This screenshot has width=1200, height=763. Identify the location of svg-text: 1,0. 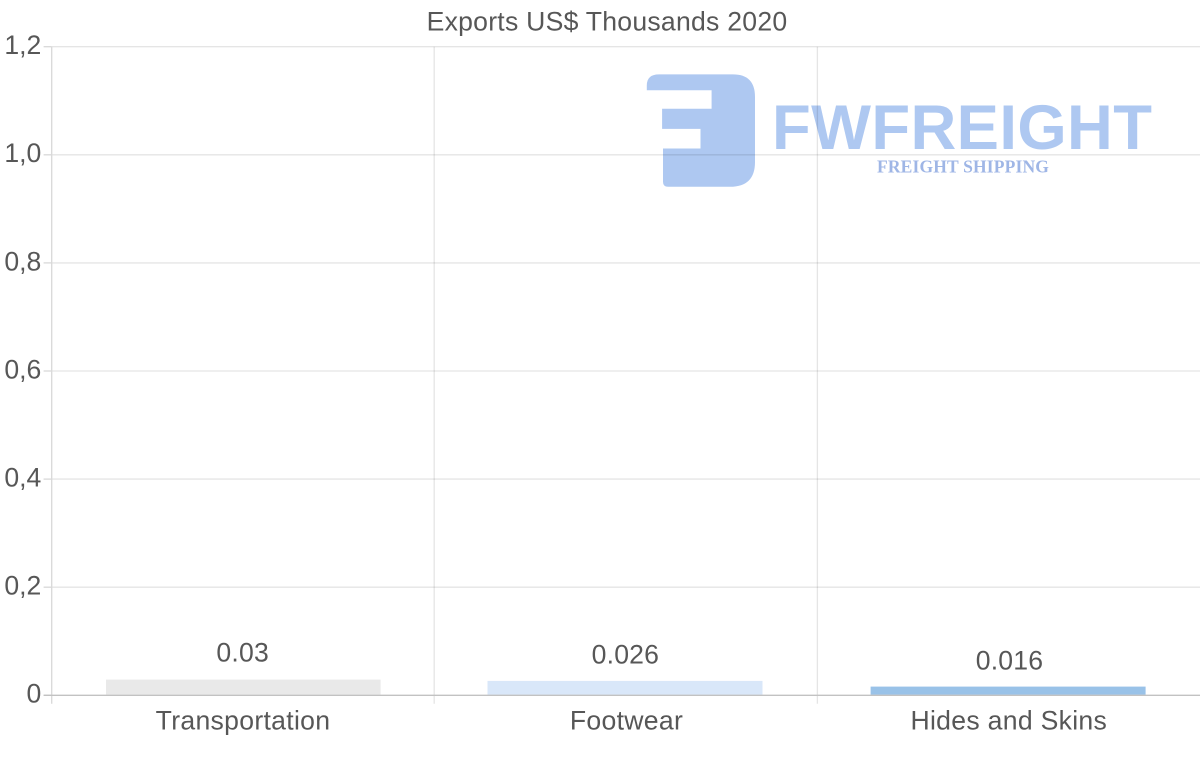
(22, 153).